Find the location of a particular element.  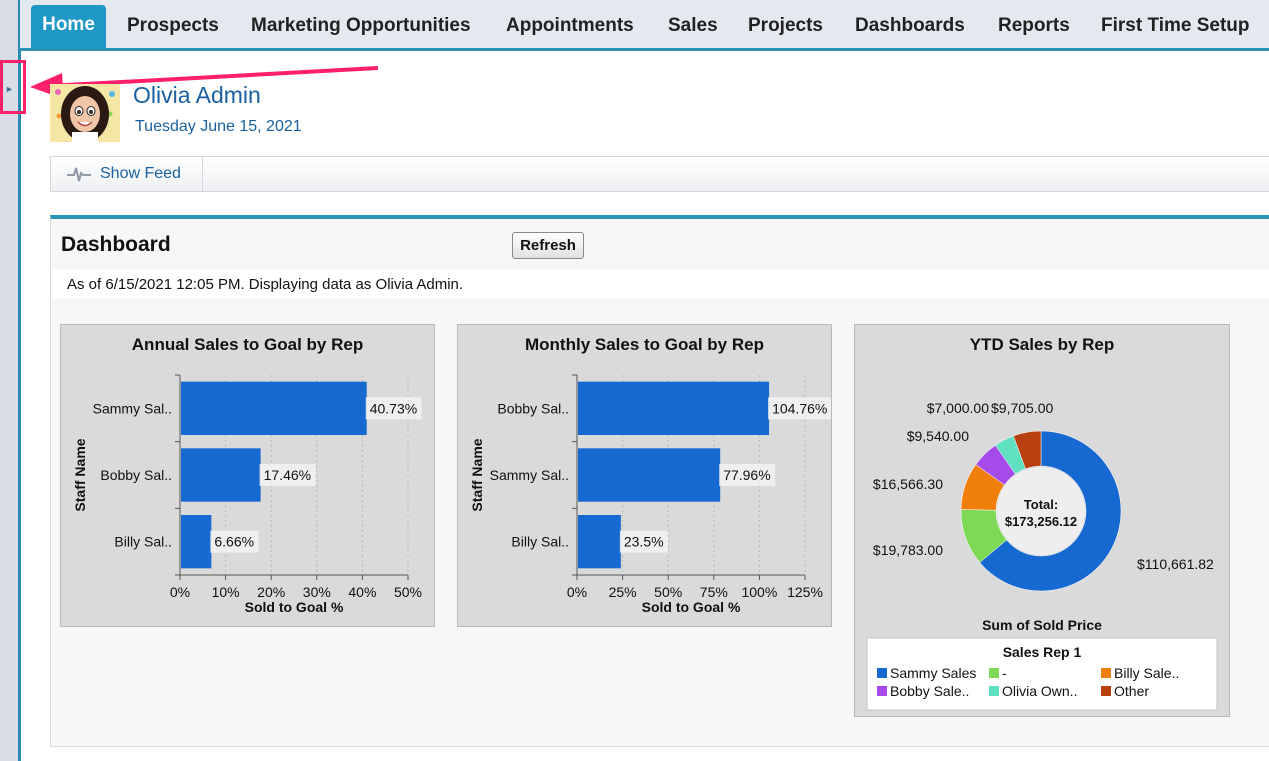

tab-appointments: Appointments is located at coordinates (570, 25).